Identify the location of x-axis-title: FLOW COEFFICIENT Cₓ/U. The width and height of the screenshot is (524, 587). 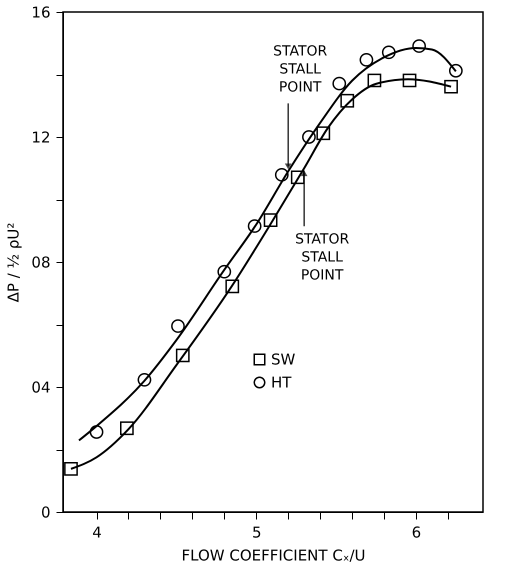
(274, 555).